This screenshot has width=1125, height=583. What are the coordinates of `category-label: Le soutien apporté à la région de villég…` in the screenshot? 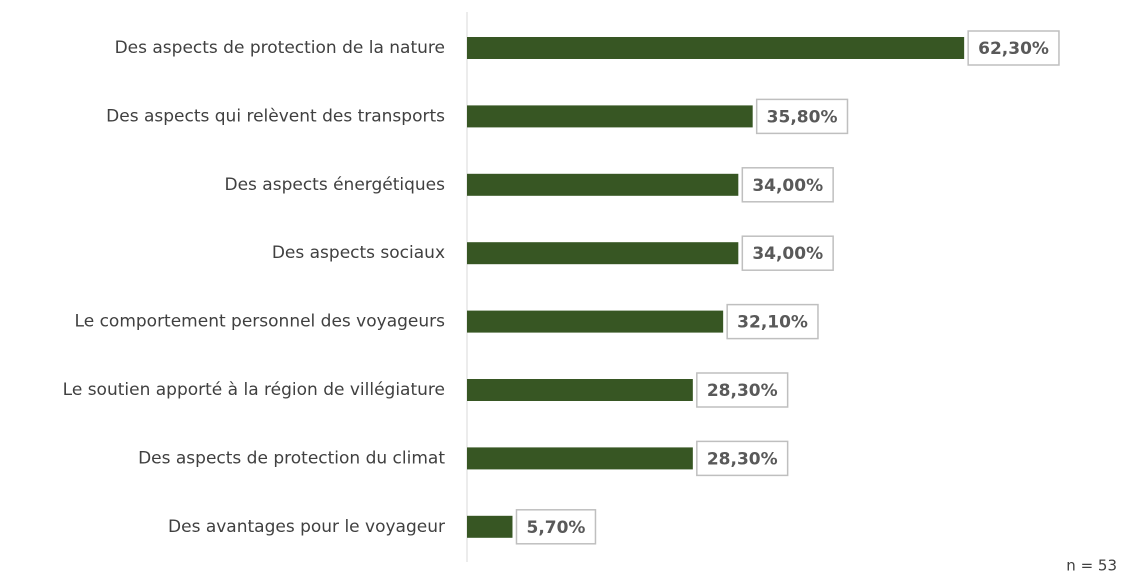 It's located at (254, 390).